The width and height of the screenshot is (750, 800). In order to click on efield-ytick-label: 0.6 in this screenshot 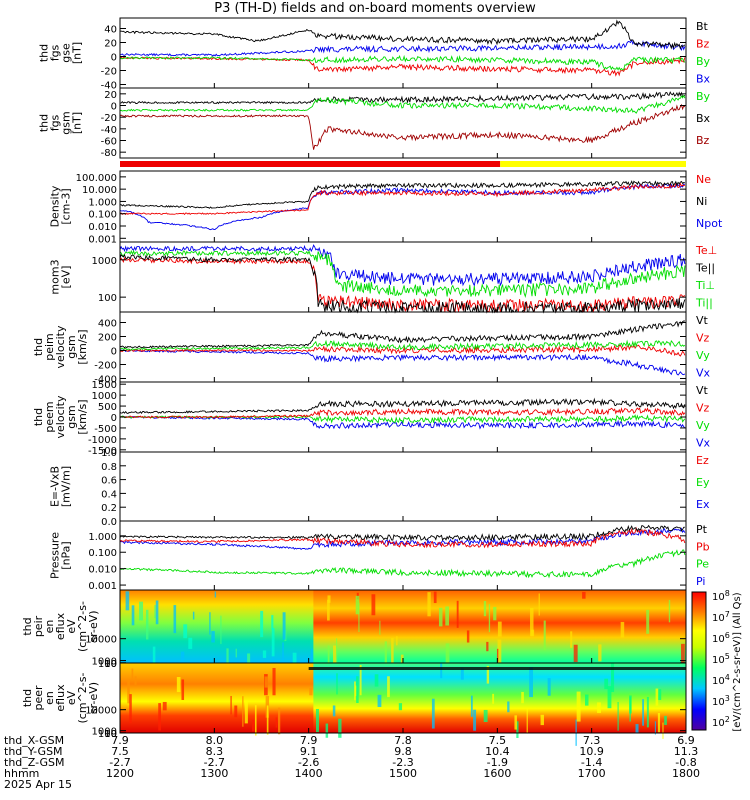, I will do `click(109, 481)`.